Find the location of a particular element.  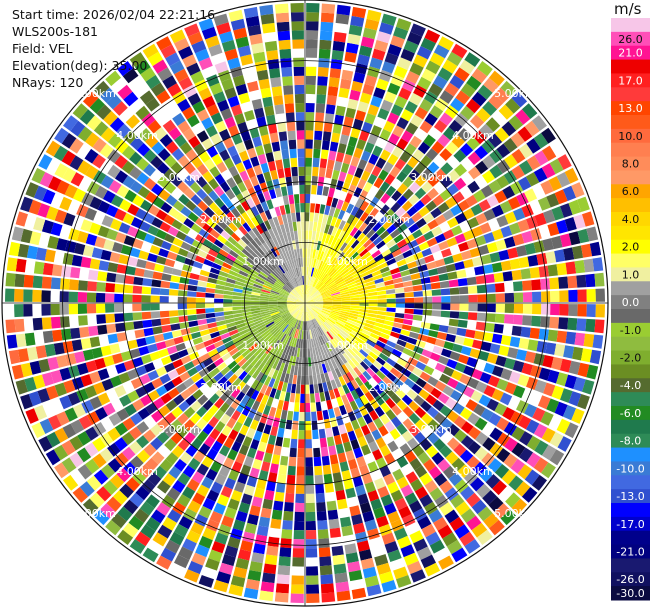

colorbar-tick-label: 17.0 is located at coordinates (630, 80).